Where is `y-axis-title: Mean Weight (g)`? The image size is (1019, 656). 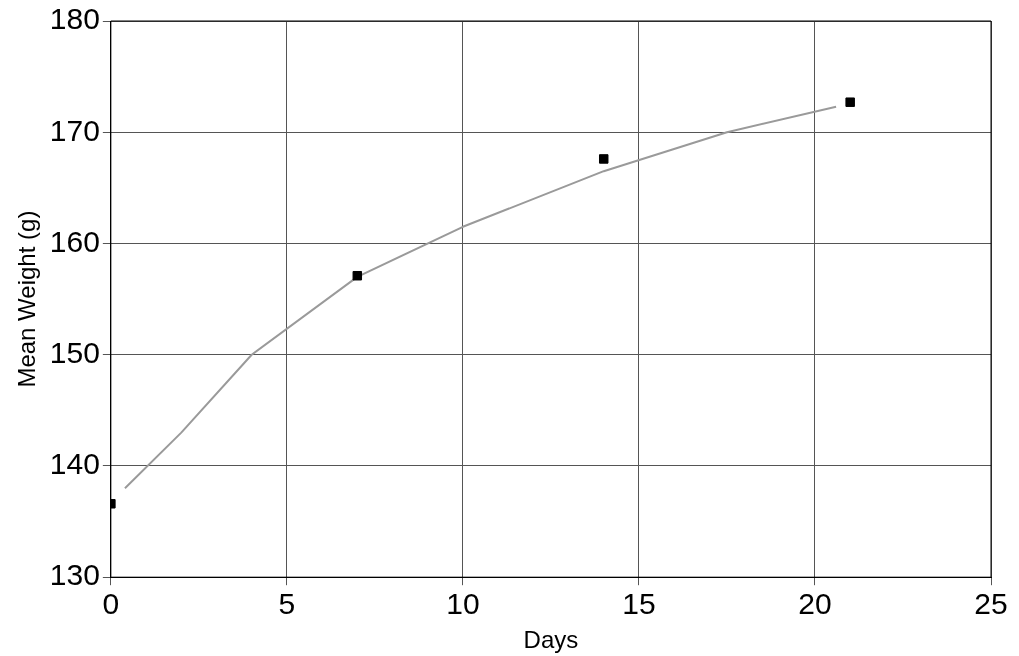
y-axis-title: Mean Weight (g) is located at coordinates (27, 299).